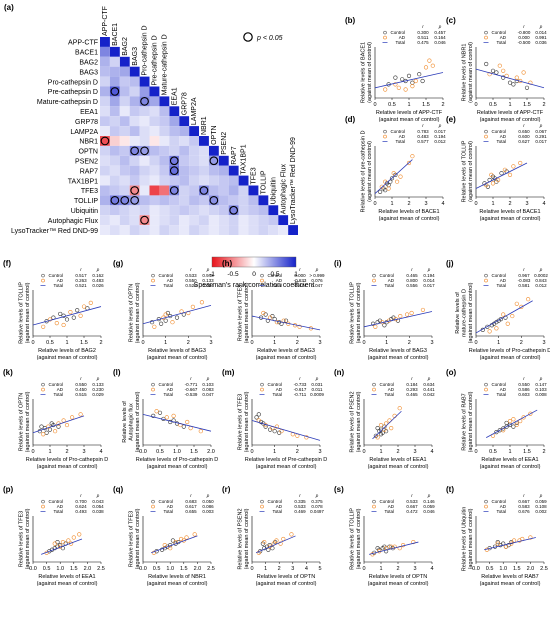  What do you see at coordinates (168, 394) in the screenshot?
I see `stats-group: Total` at bounding box center [168, 394].